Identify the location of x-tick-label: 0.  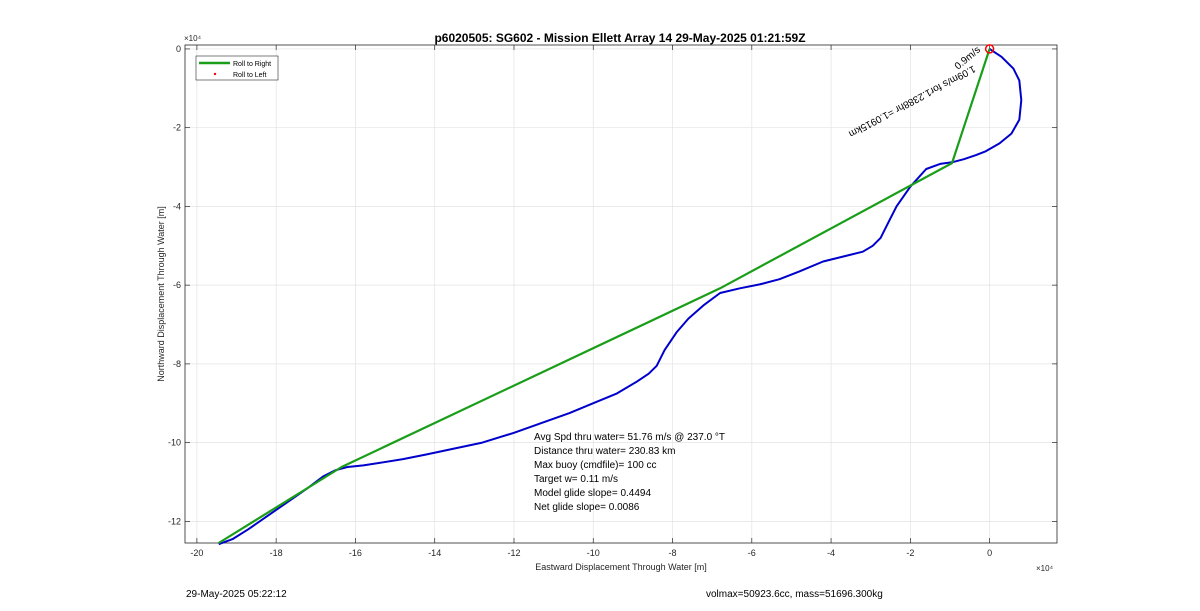
(989, 553).